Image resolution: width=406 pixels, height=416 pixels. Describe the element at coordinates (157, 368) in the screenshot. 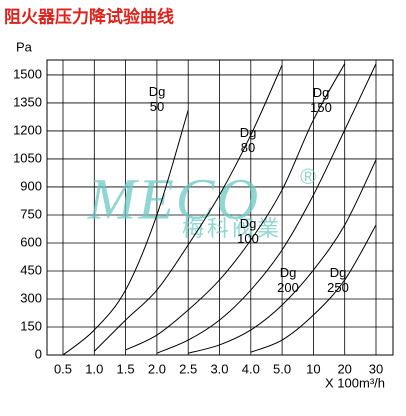

I see `x-tick-label: 2.0` at that location.